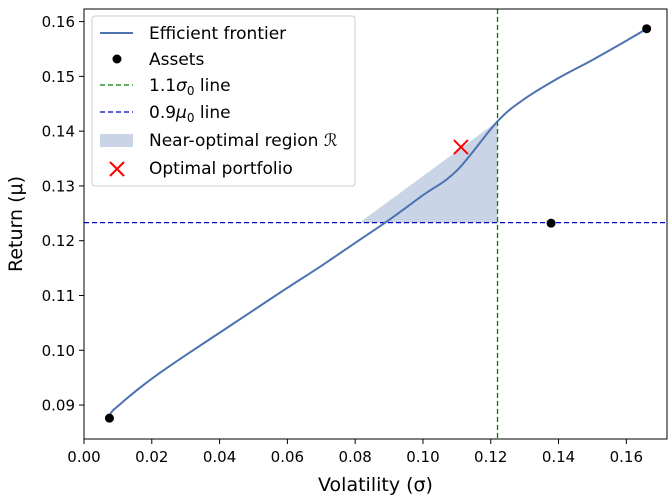 The height and width of the screenshot is (498, 669). I want to click on y-tick-label: 0.13, so click(58, 186).